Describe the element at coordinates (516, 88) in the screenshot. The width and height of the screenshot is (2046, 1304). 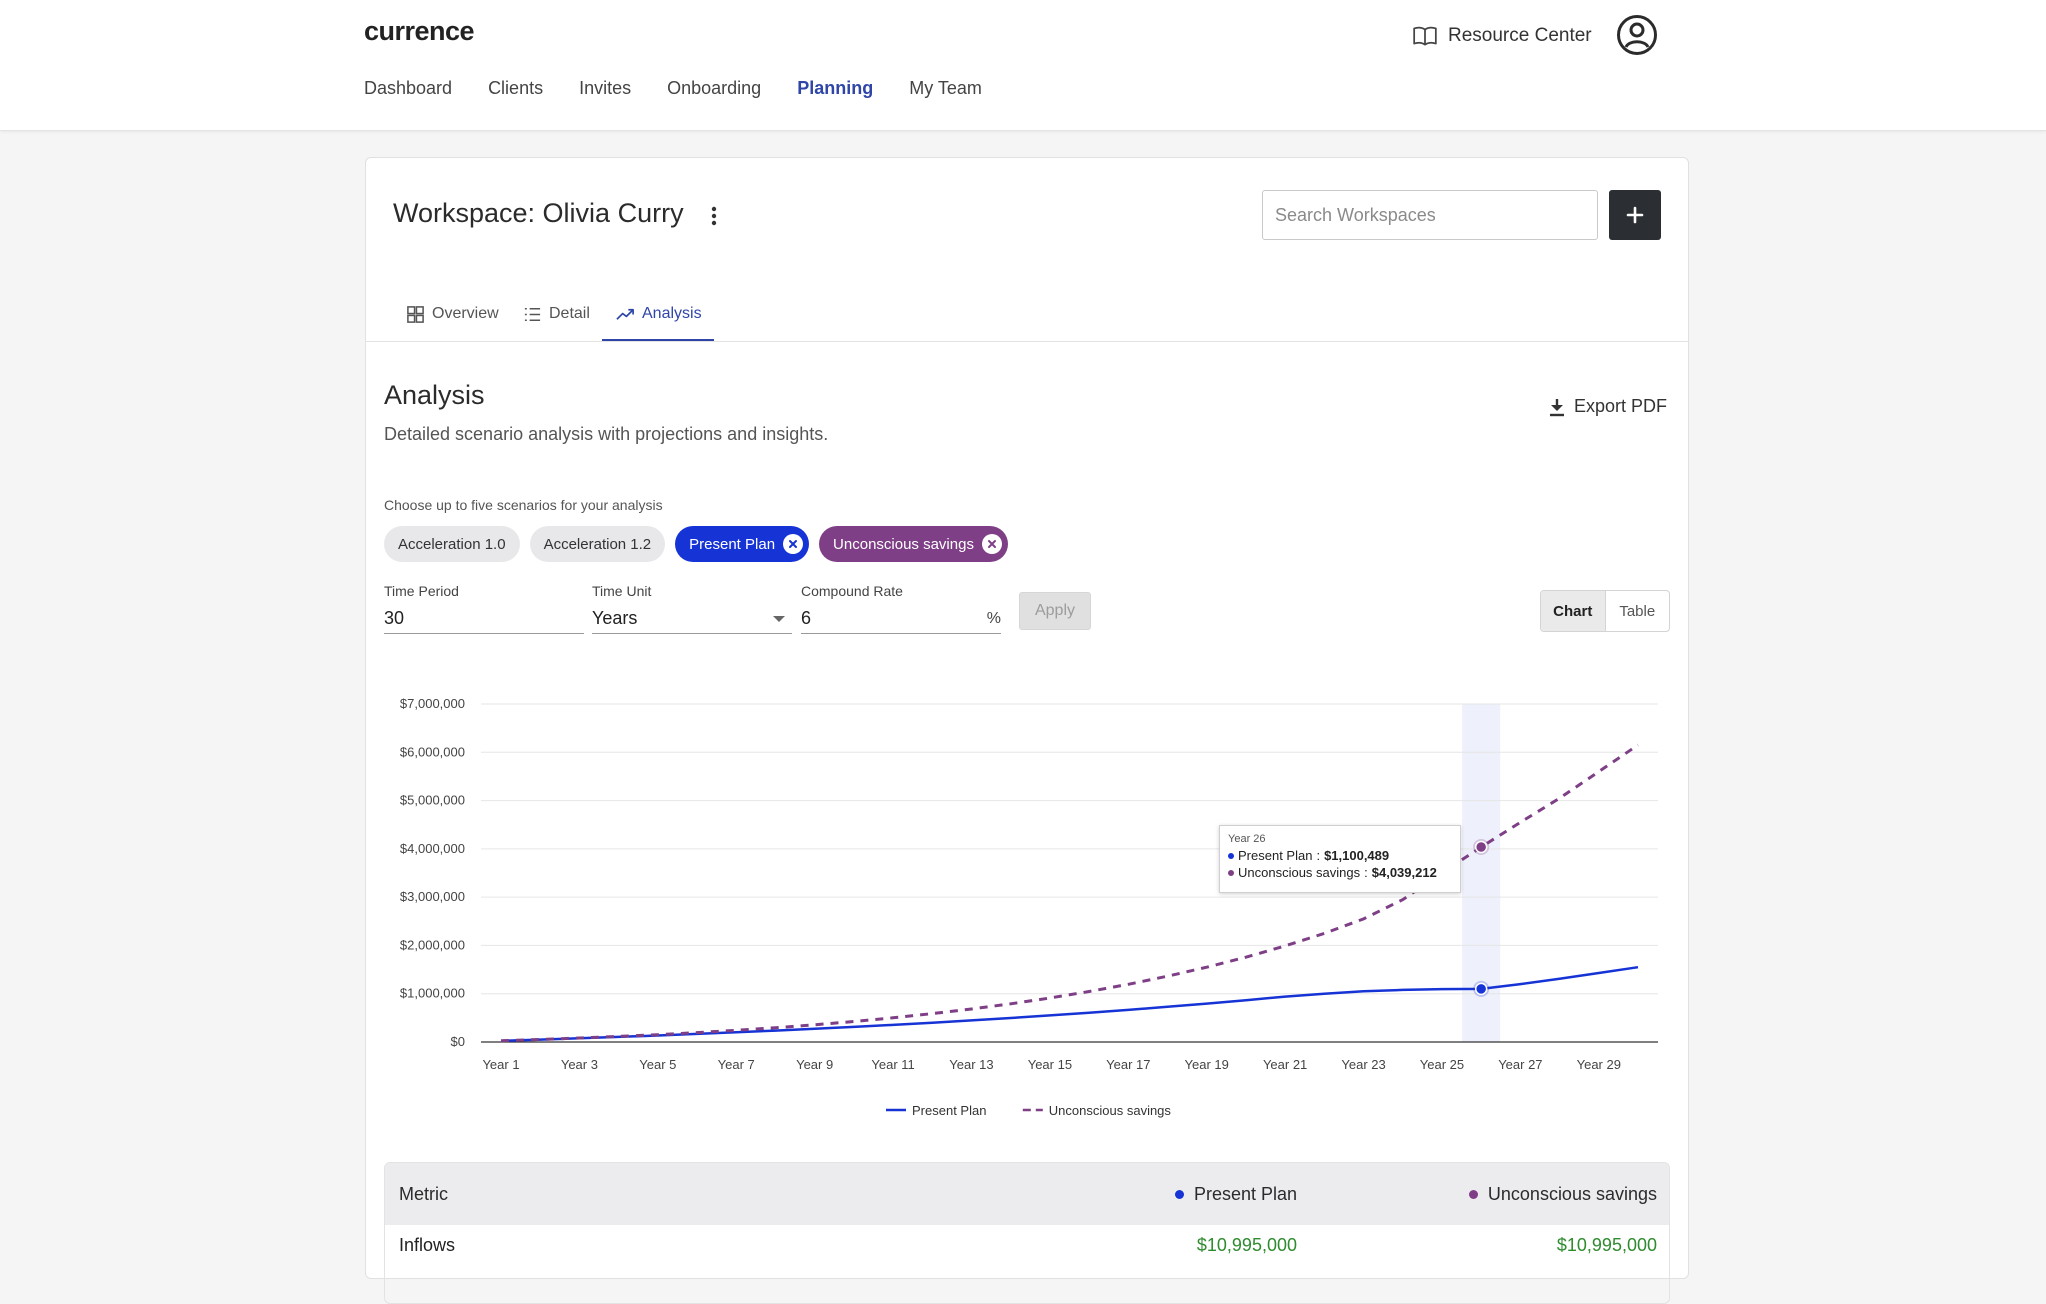
I see `nav-clients: Clients` at that location.